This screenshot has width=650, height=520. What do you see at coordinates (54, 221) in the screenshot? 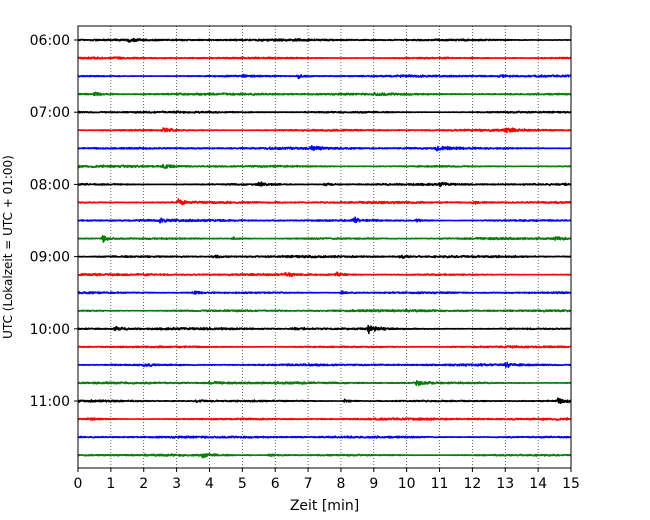
I see `y-axis-ticks: 06:00 07:00 08:00 09:00 10:00 11:00` at bounding box center [54, 221].